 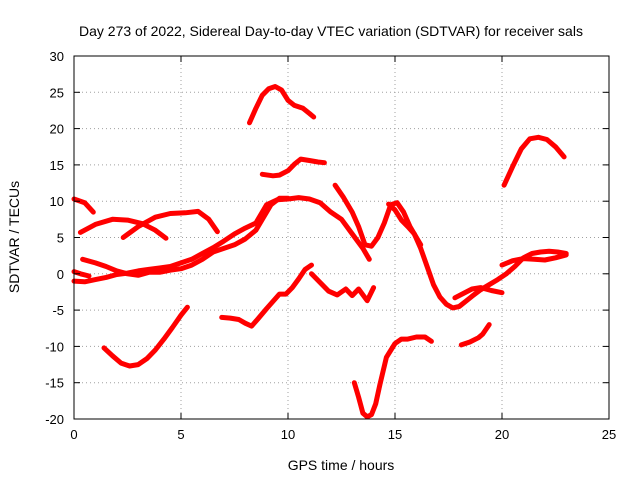 I want to click on series-line-s11, so click(x=293, y=167).